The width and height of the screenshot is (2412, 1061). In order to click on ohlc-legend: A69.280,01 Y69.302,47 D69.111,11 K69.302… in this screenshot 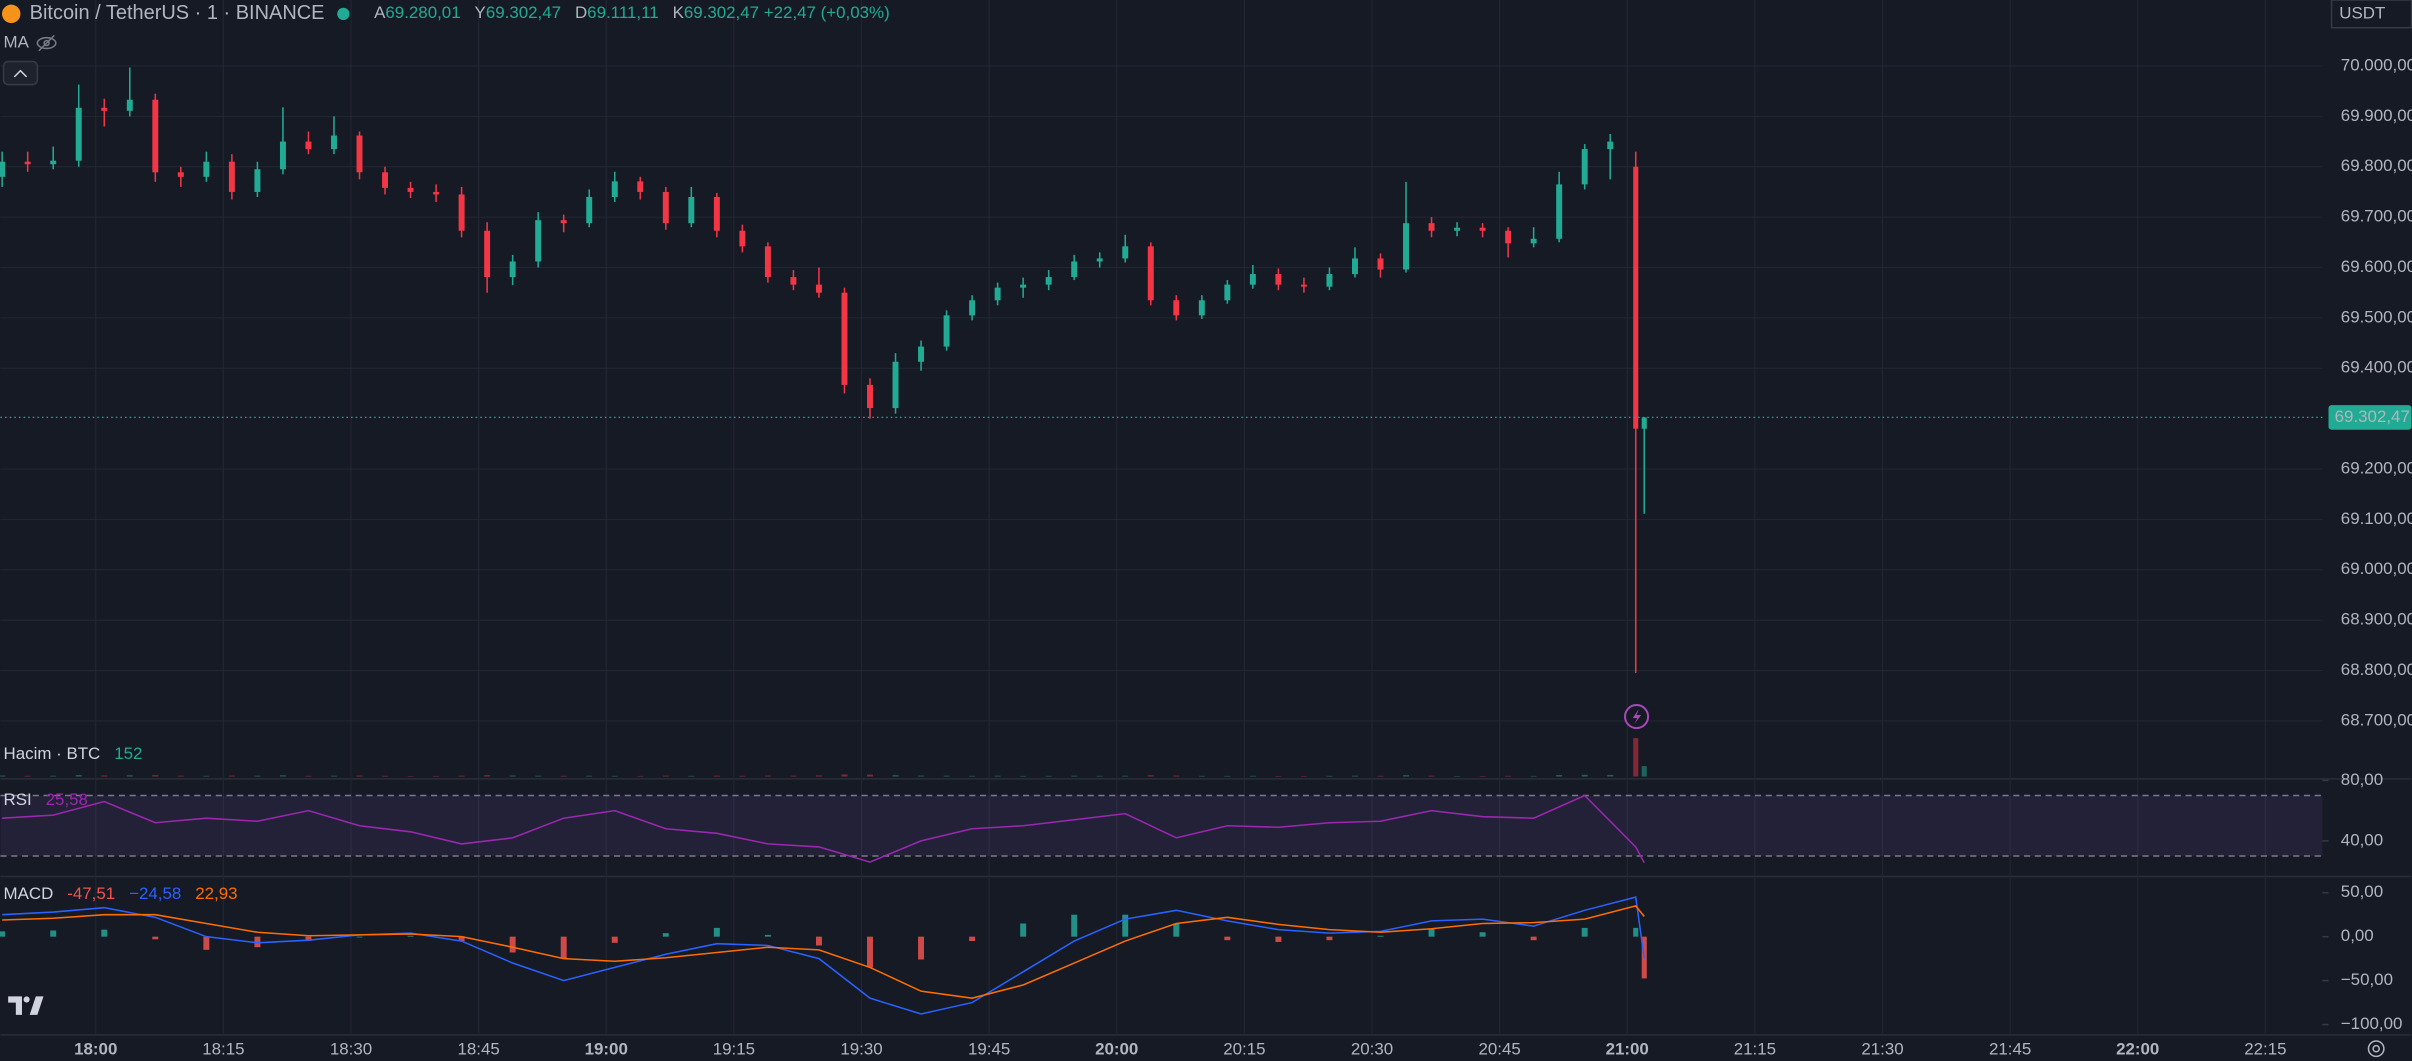, I will do `click(632, 12)`.